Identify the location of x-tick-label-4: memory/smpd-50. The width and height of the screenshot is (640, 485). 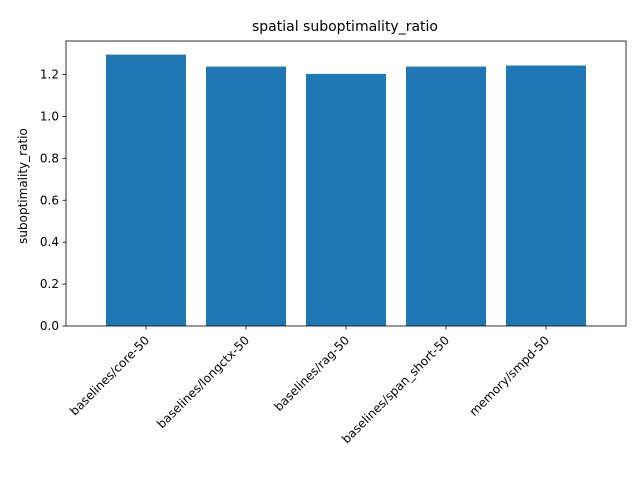
(510, 376).